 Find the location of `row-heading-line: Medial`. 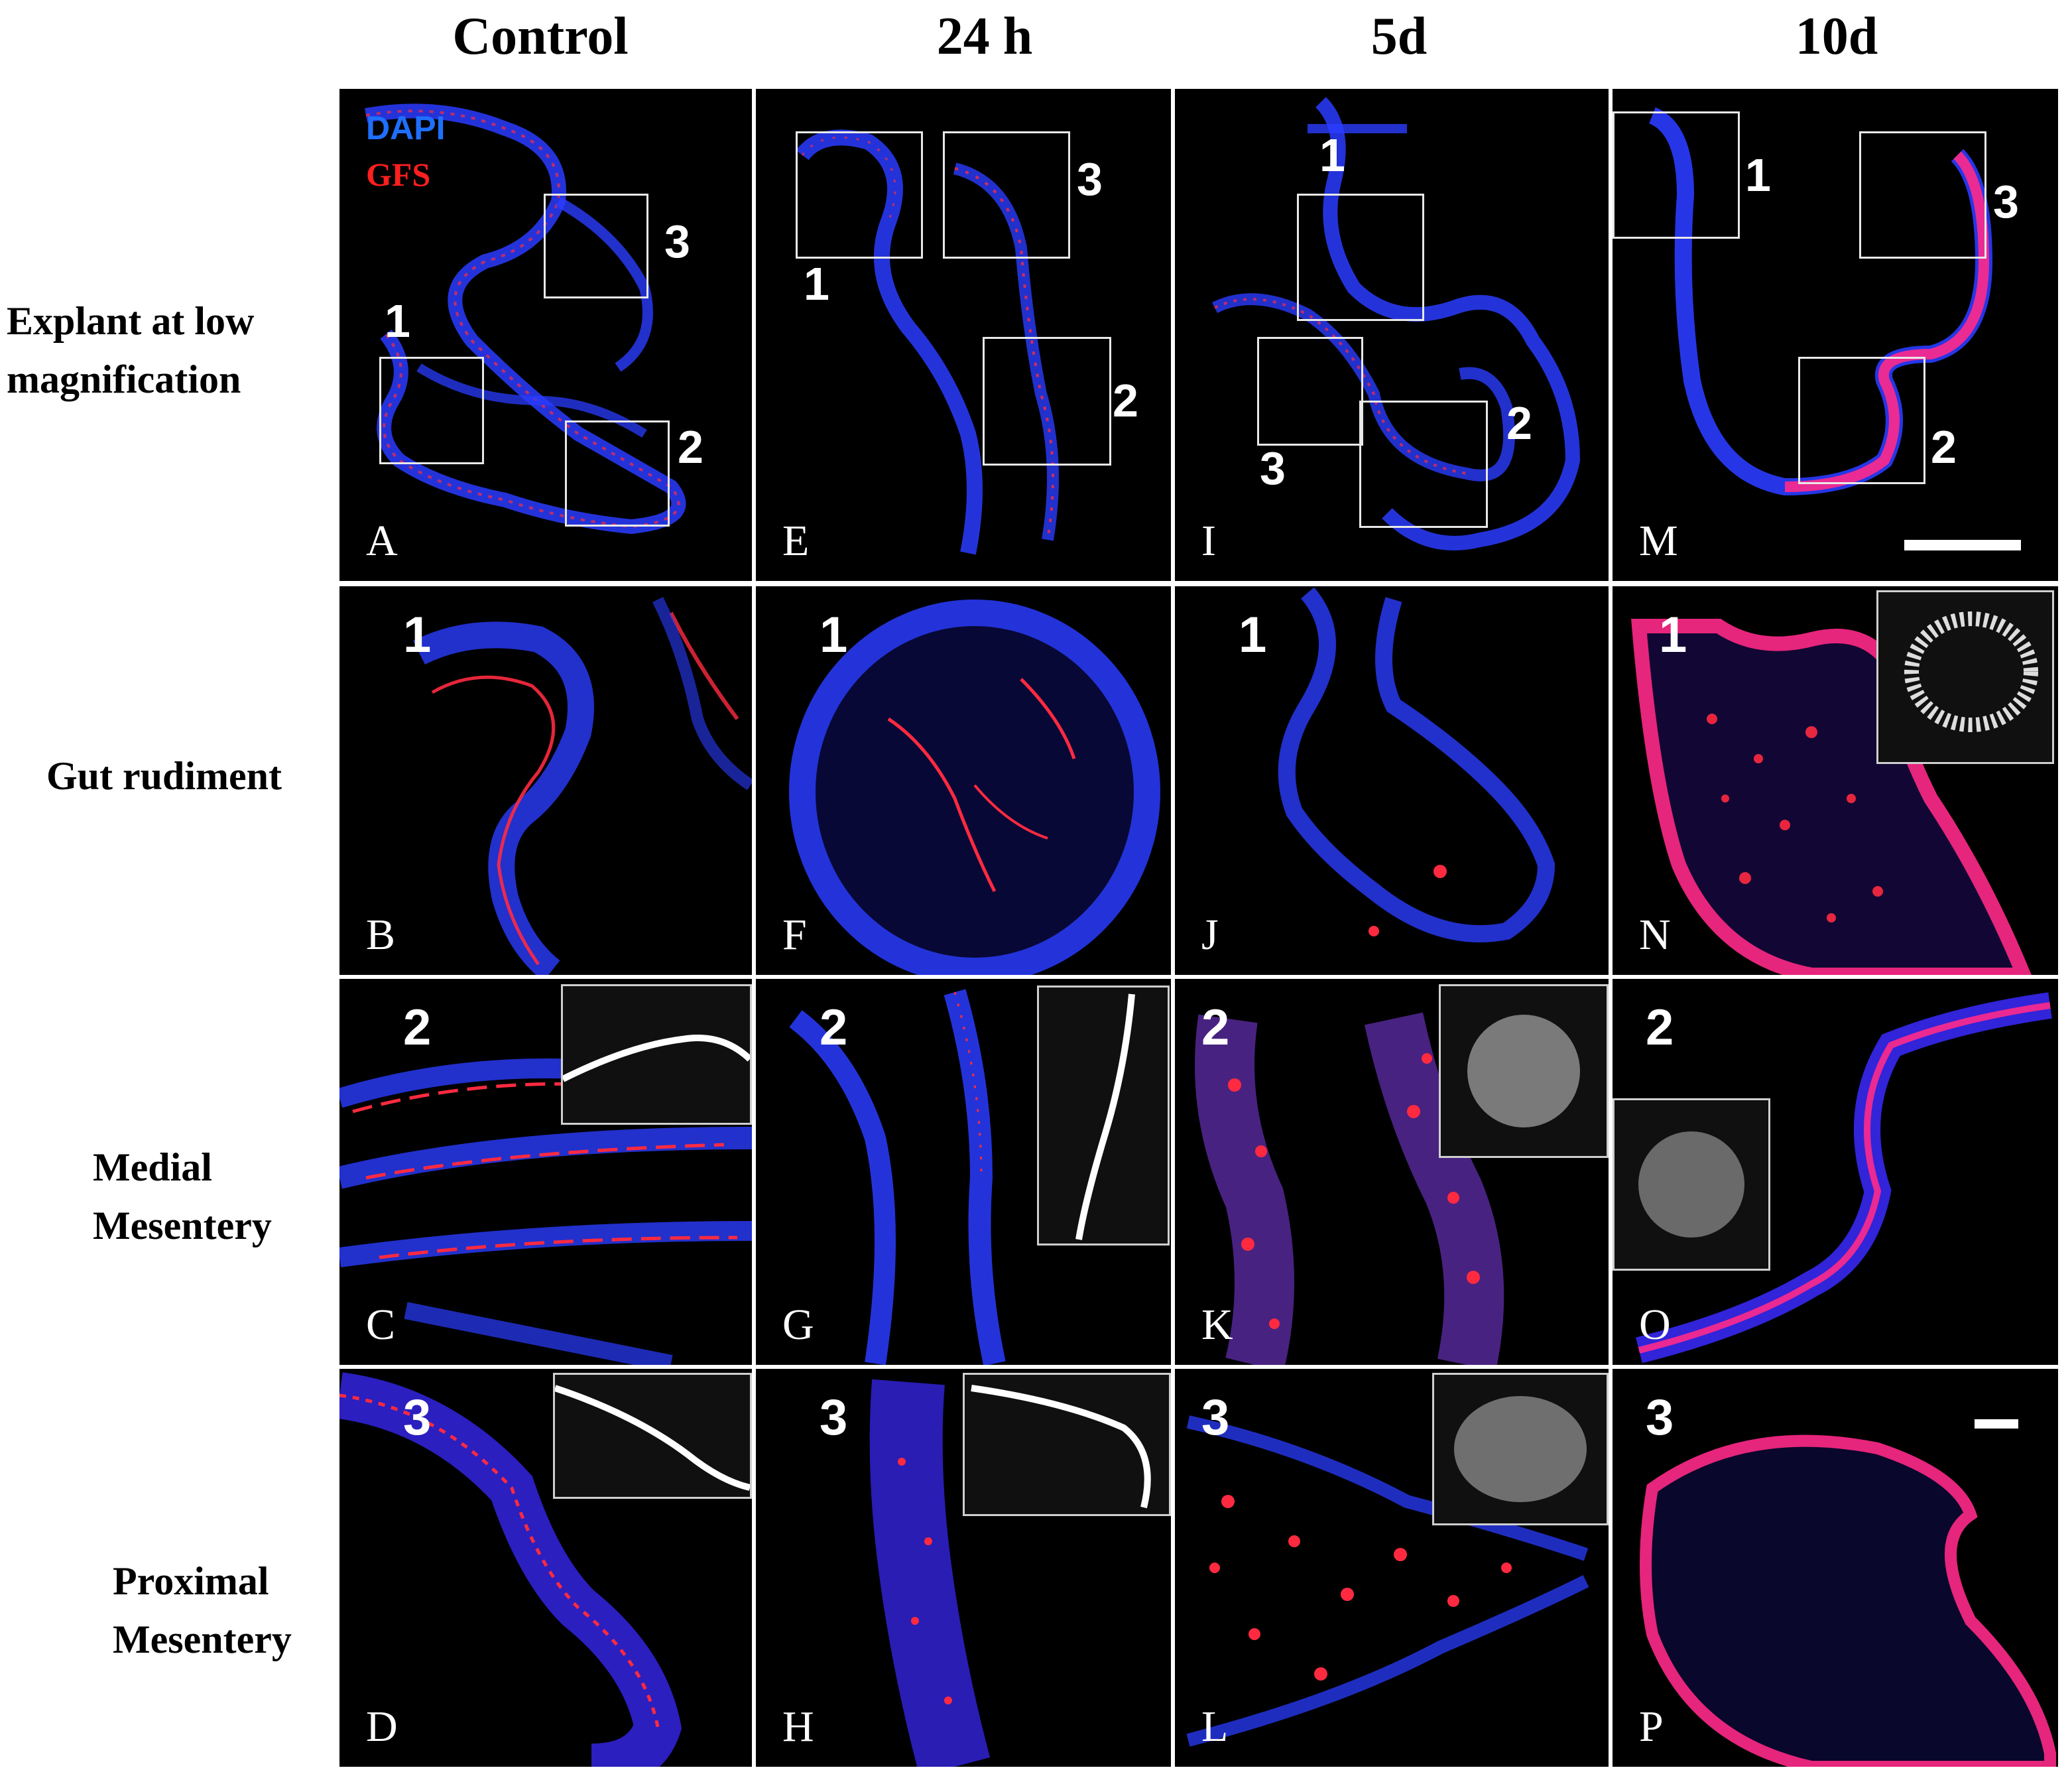

row-heading-line: Medial is located at coordinates (152, 1167).